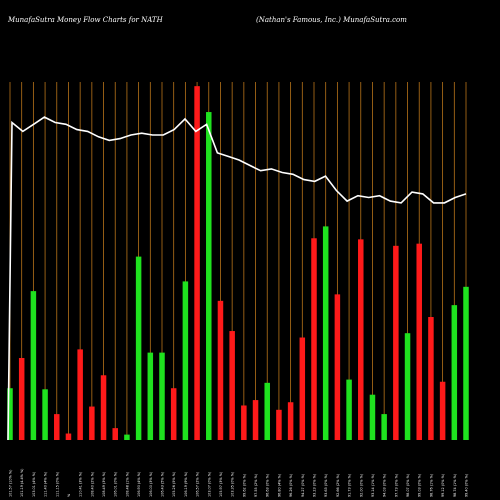  I want to click on x-tick-label: 103.07 (0% %), so click(209, 484).